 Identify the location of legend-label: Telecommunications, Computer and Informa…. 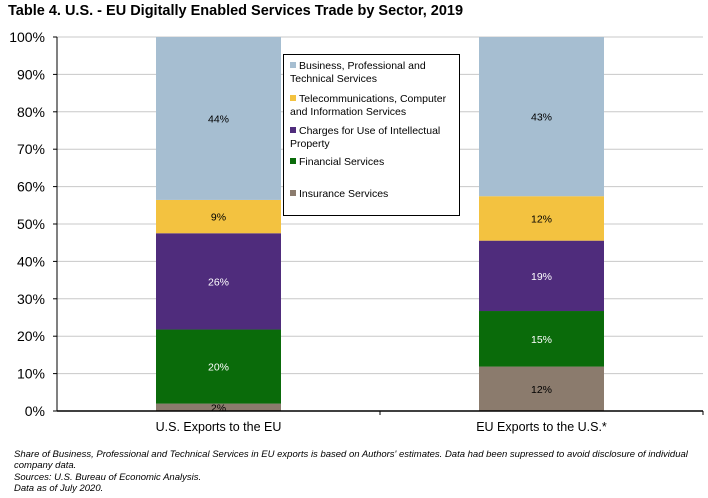
(368, 105).